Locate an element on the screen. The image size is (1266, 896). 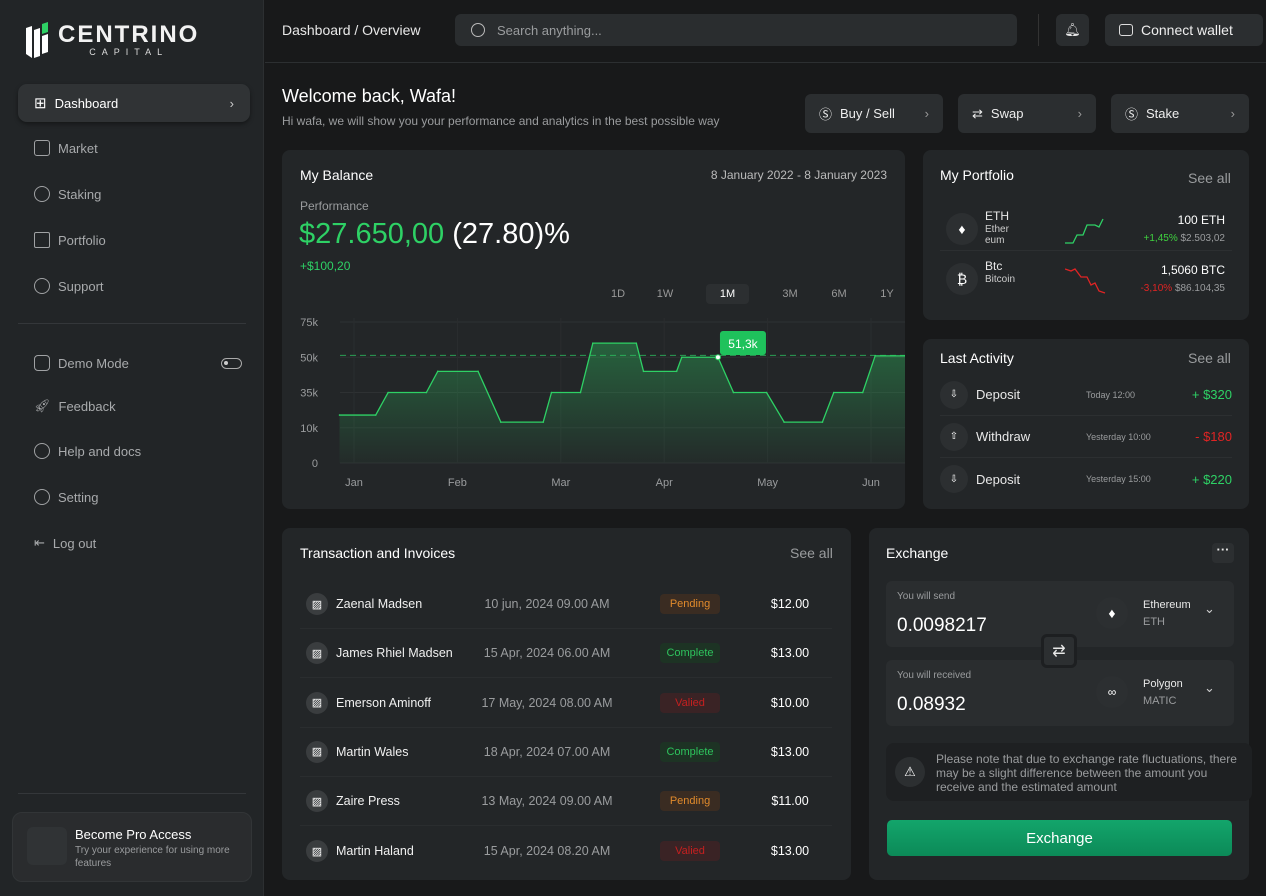
activity-see-all: See all is located at coordinates (1209, 358).